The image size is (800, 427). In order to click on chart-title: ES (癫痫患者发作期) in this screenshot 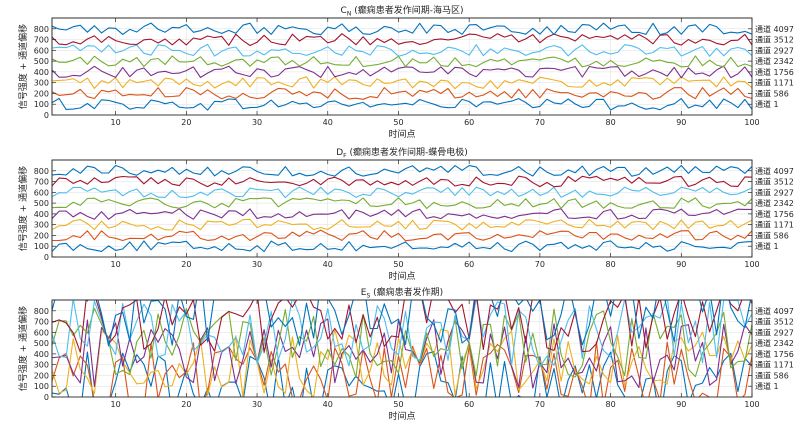, I will do `click(402, 293)`.